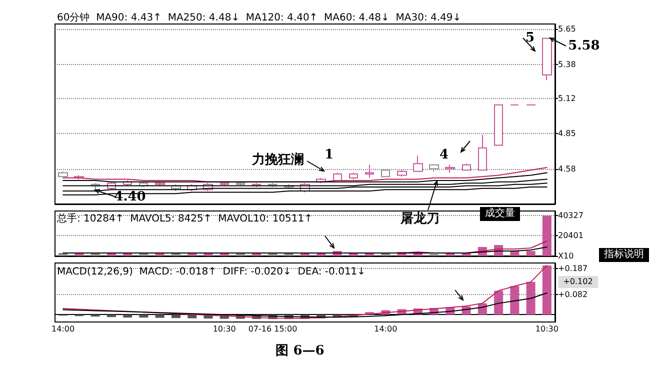  I want to click on y-tick-label: 5.12, so click(567, 98).